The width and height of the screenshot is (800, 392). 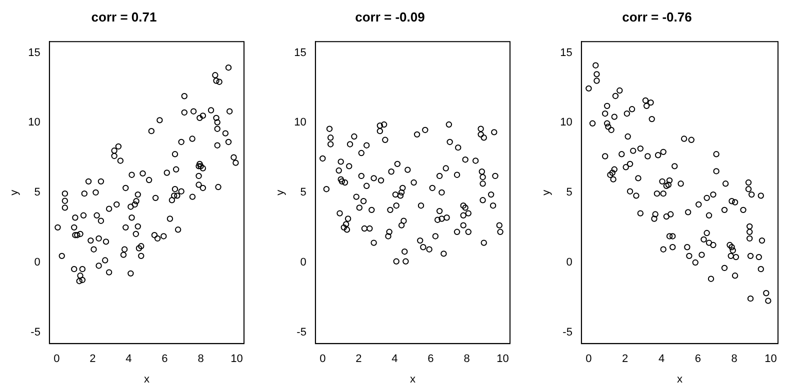 What do you see at coordinates (124, 16) in the screenshot?
I see `chart-title: corr = 0.71` at bounding box center [124, 16].